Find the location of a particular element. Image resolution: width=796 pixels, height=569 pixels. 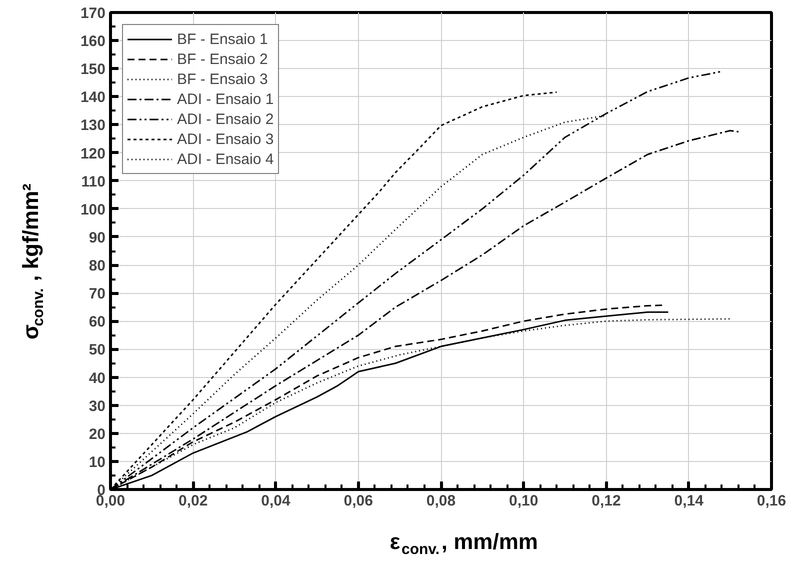

x-tick-label: 0,12 is located at coordinates (606, 501).